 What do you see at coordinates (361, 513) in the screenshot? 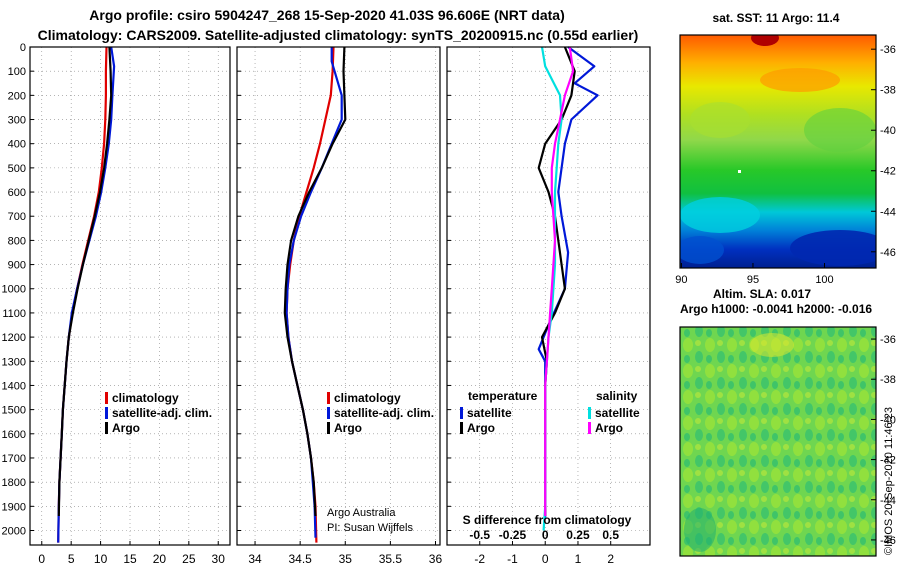
I see `credit-line-1: Argo Australia` at bounding box center [361, 513].